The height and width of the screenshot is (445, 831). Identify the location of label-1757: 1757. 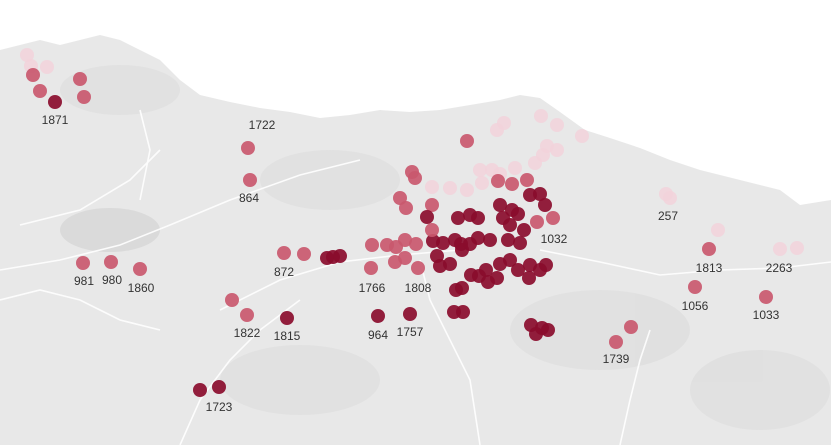
(410, 332).